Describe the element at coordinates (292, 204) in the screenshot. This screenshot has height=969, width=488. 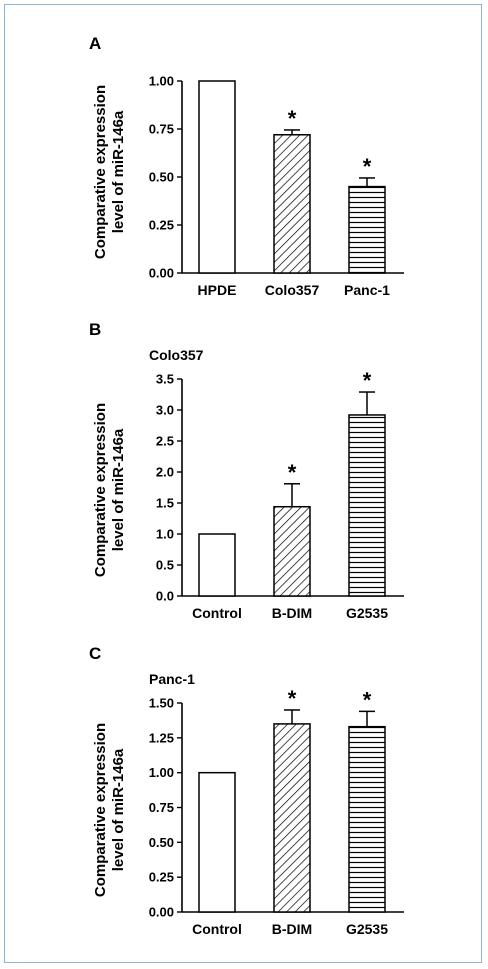
I see `bar-colo357` at that location.